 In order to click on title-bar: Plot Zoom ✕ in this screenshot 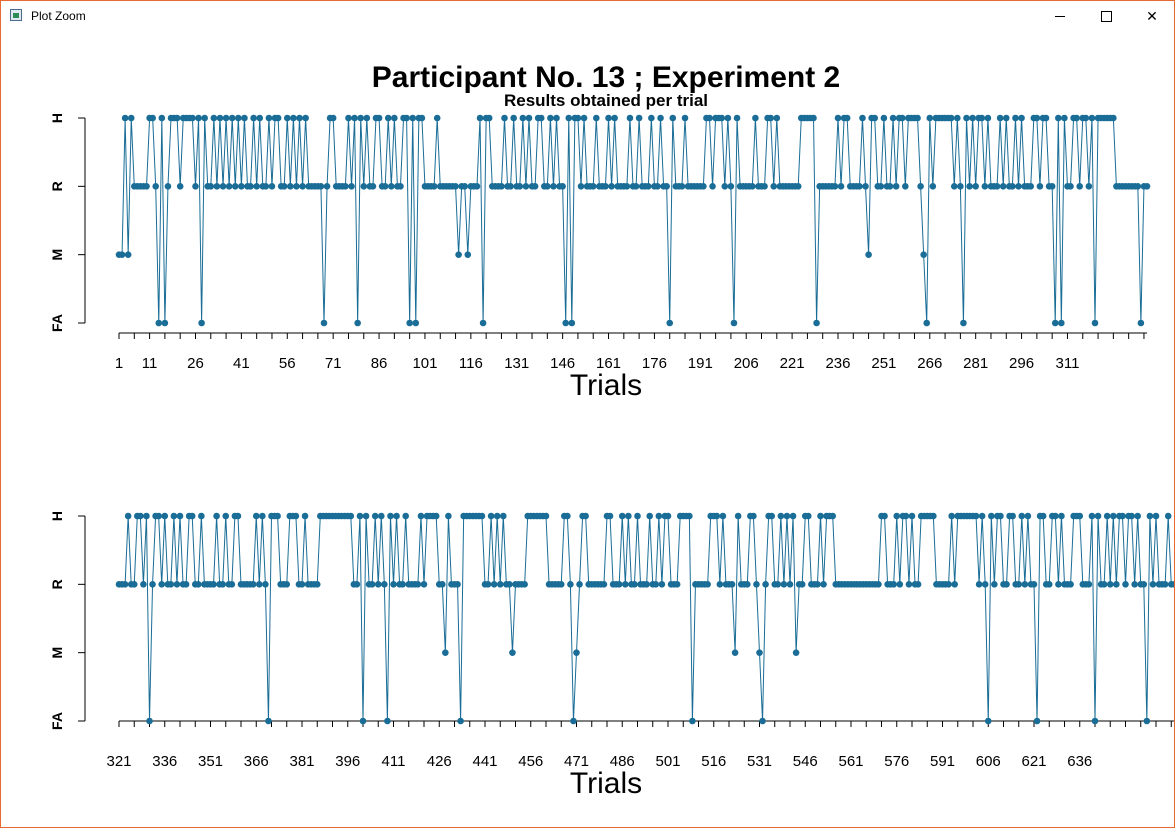, I will do `click(587, 16)`.